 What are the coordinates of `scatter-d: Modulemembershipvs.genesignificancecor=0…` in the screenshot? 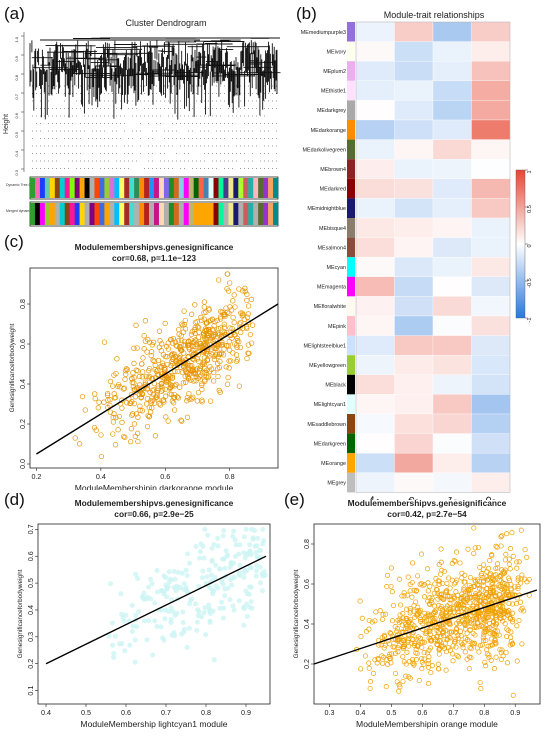 It's located at (144, 613).